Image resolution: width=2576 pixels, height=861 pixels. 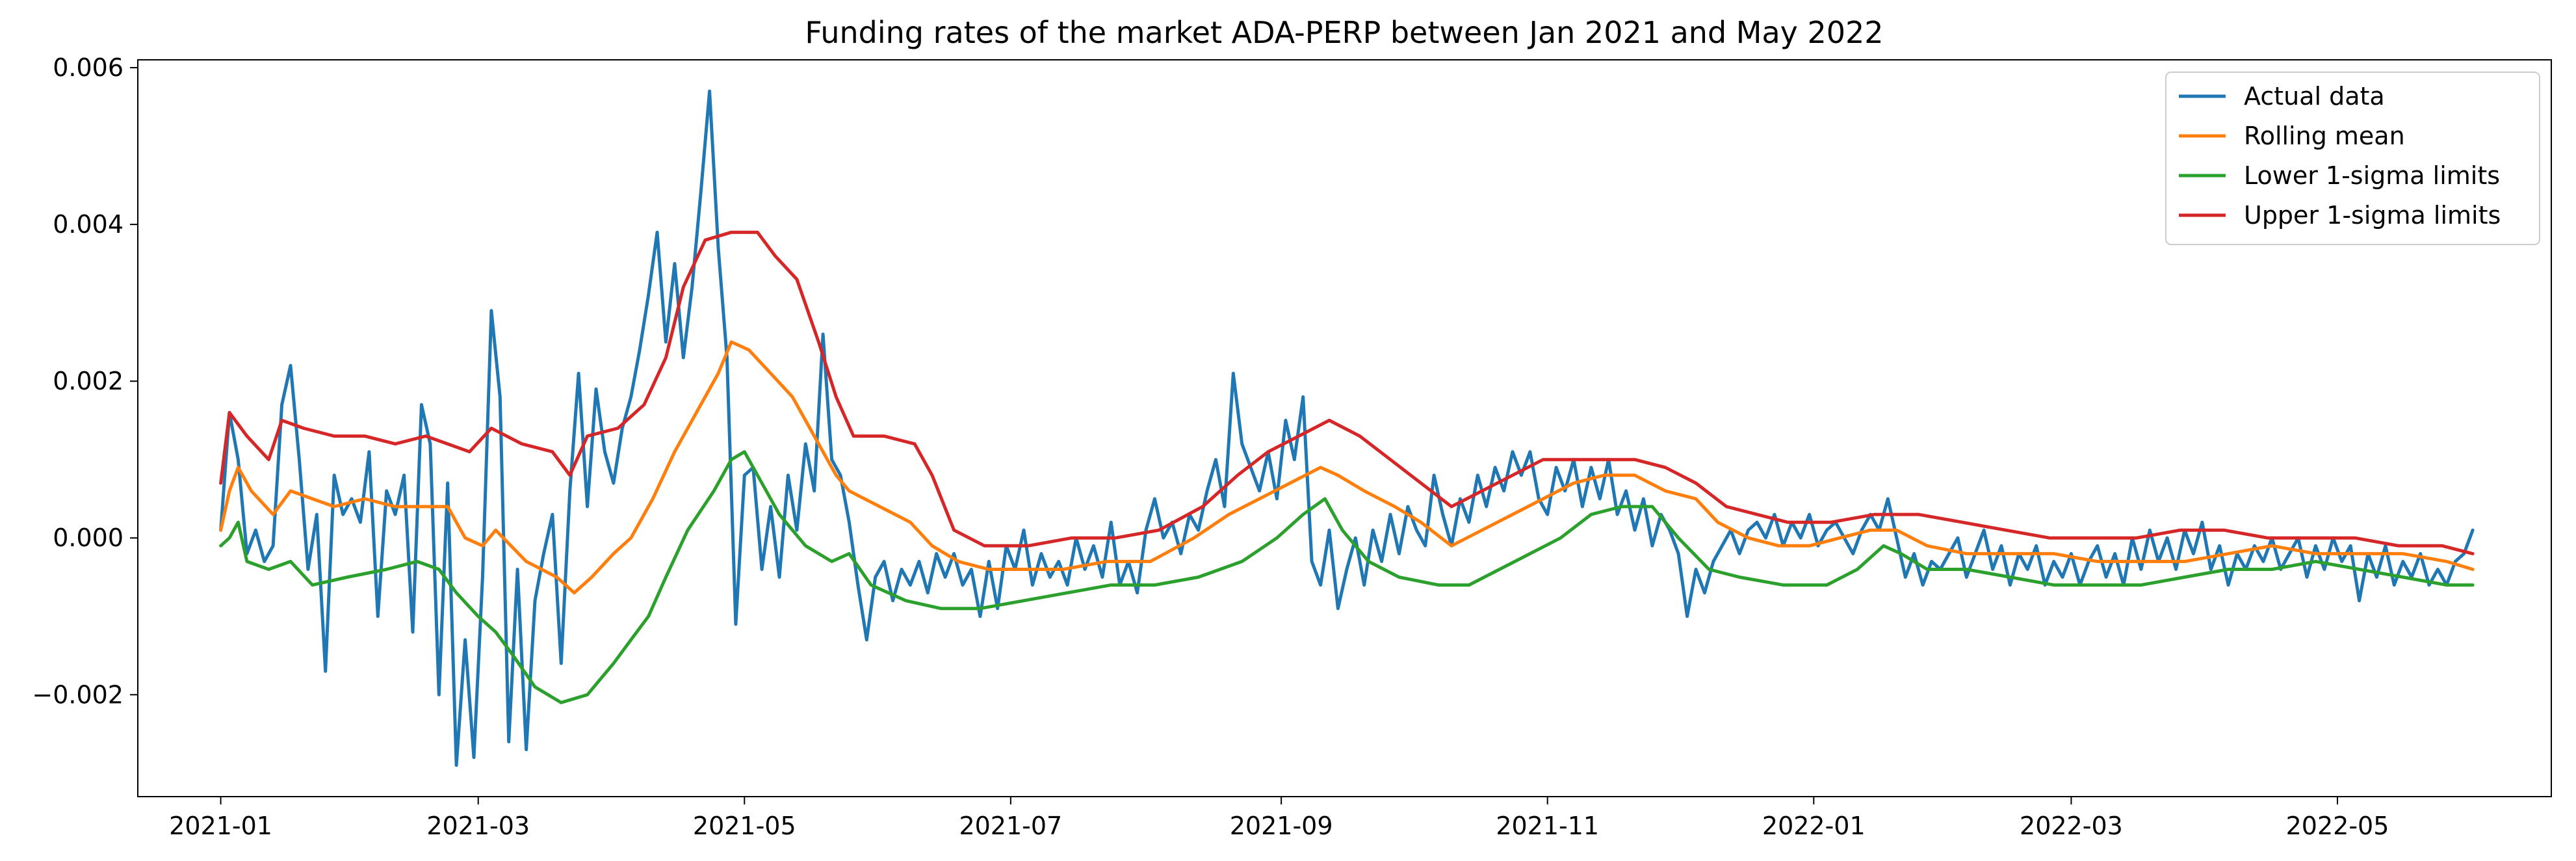 I want to click on x-tick-label: 2021-03, so click(x=478, y=826).